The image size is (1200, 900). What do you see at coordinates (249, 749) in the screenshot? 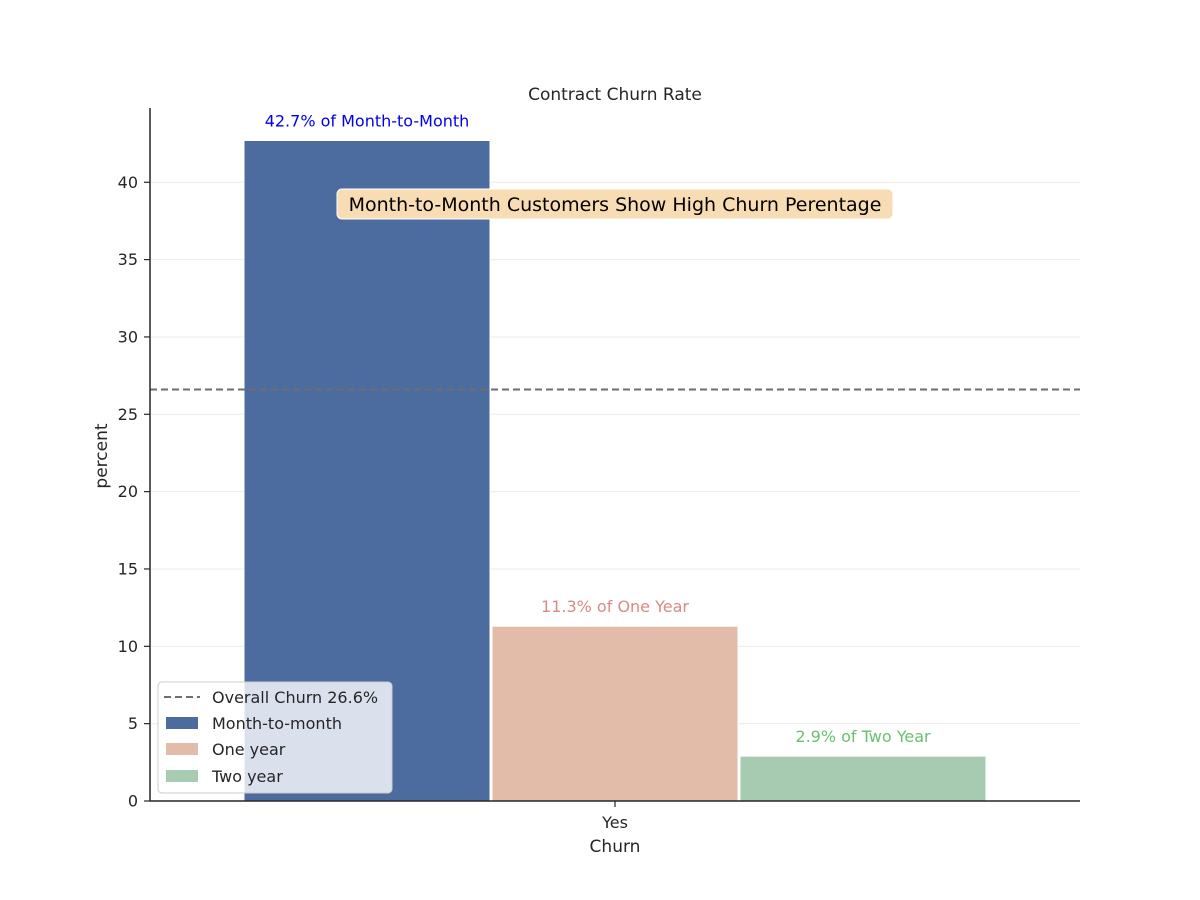
I see `legend-label: One year` at bounding box center [249, 749].